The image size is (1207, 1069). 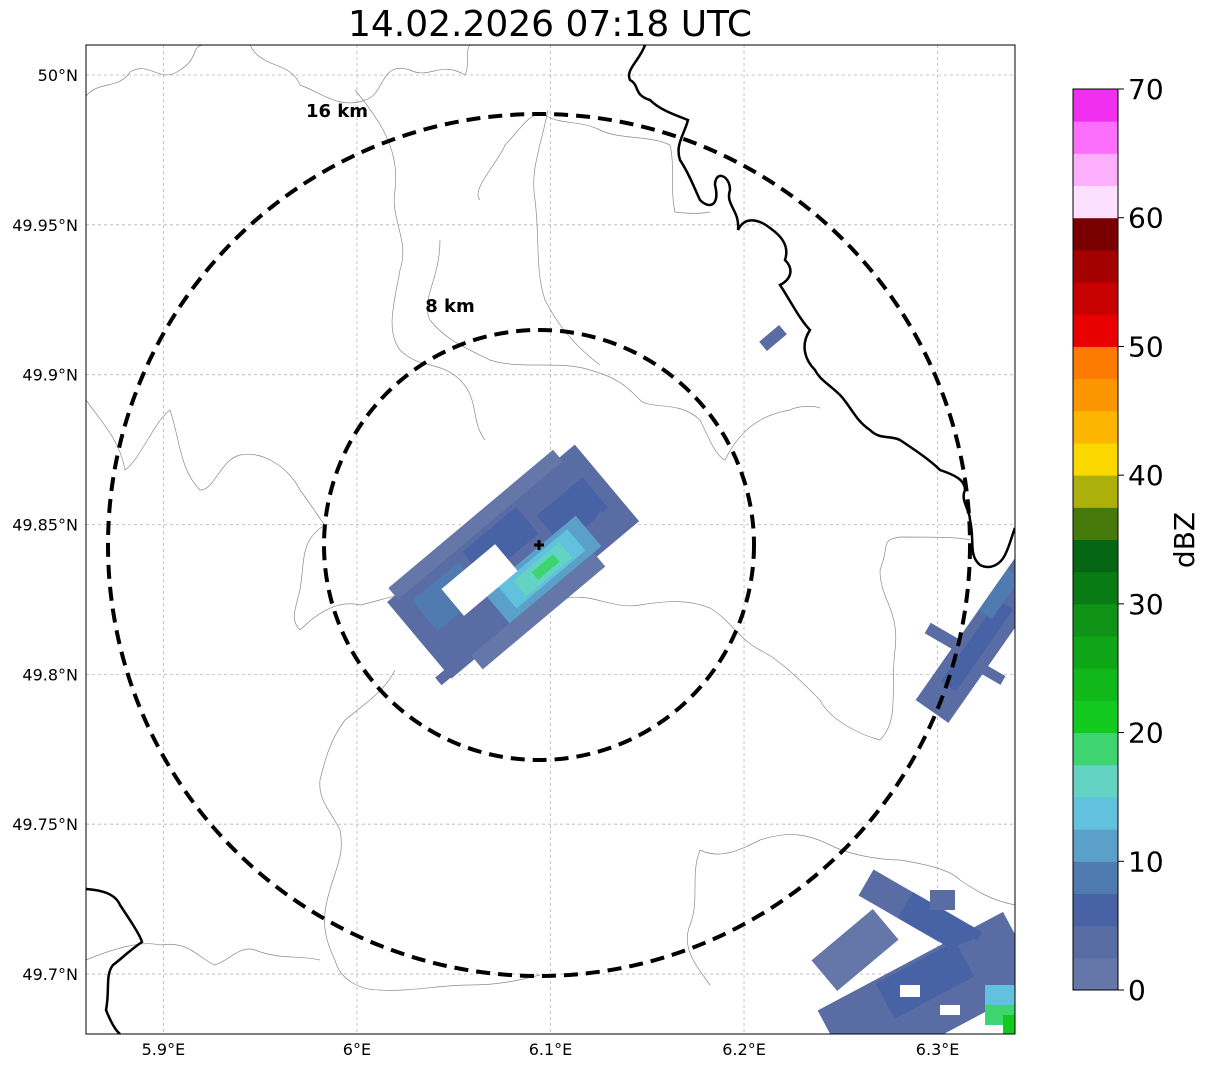 I want to click on colorbar-tick-label: 10, so click(x=1146, y=861).